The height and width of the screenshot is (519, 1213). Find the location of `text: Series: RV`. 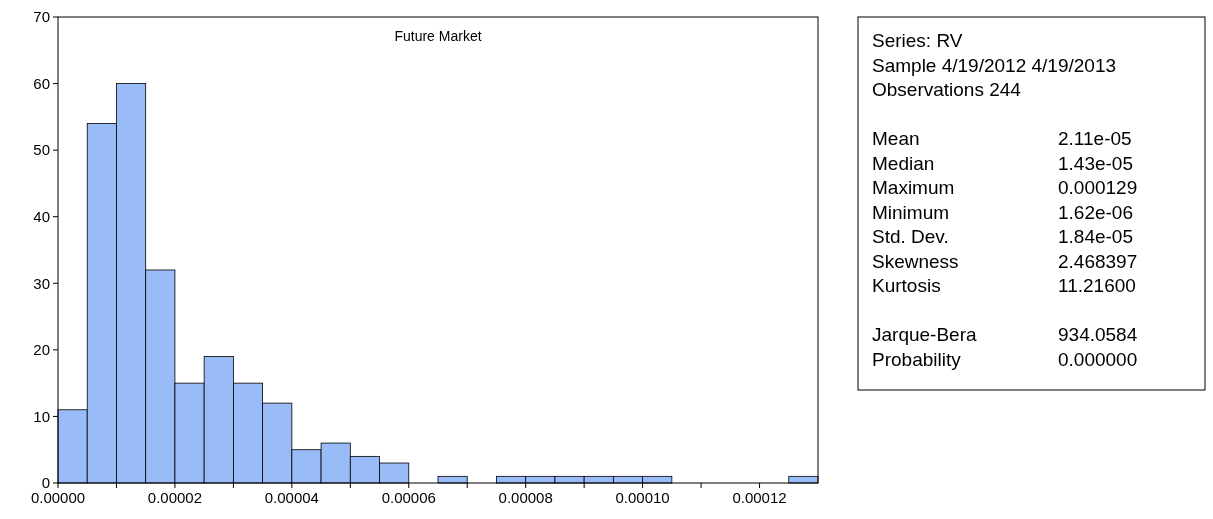

text: Series: RV is located at coordinates (917, 40).